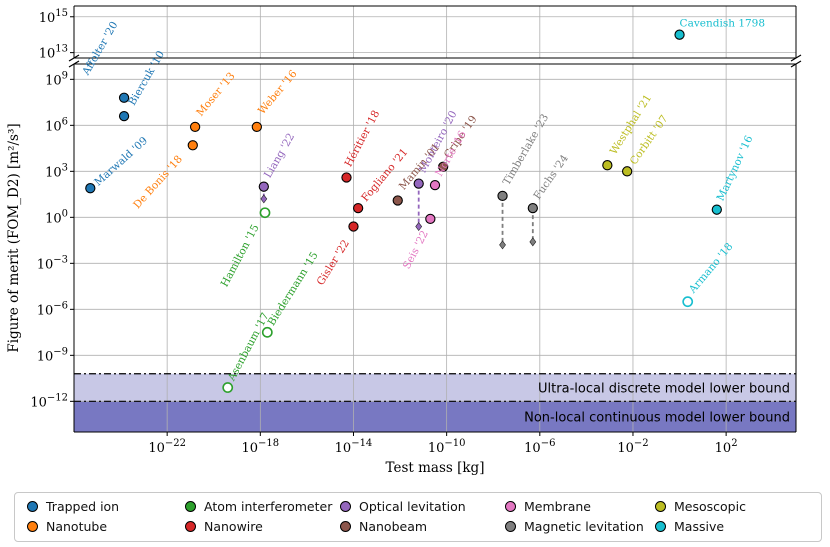 The image size is (830, 547). What do you see at coordinates (412, 506) in the screenshot?
I see `legend-label: Optical levitation` at bounding box center [412, 506].